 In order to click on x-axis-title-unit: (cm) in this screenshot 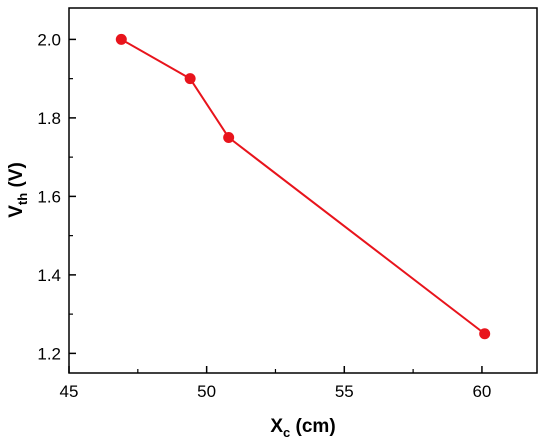, I will do `click(312, 426)`.